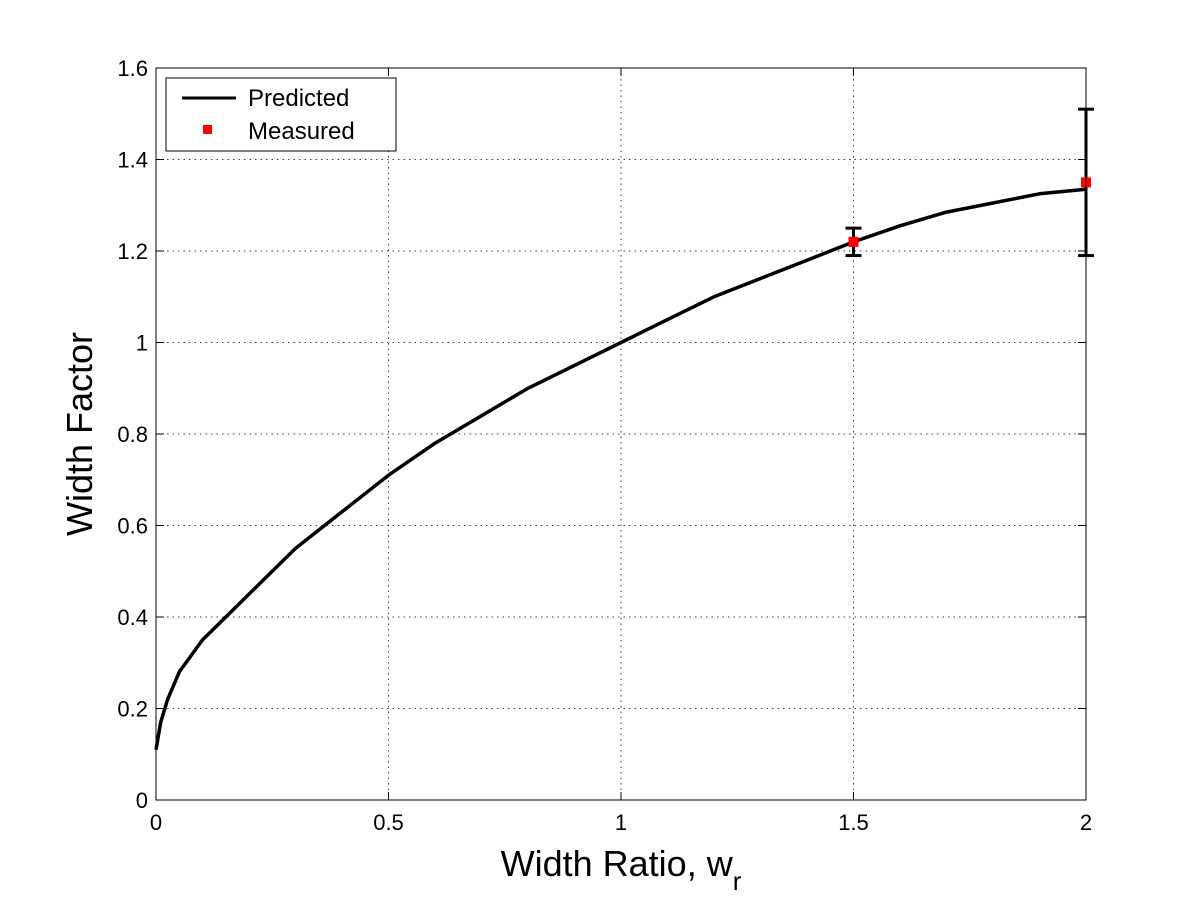 This screenshot has width=1200, height=900. I want to click on measured-point, so click(853, 241).